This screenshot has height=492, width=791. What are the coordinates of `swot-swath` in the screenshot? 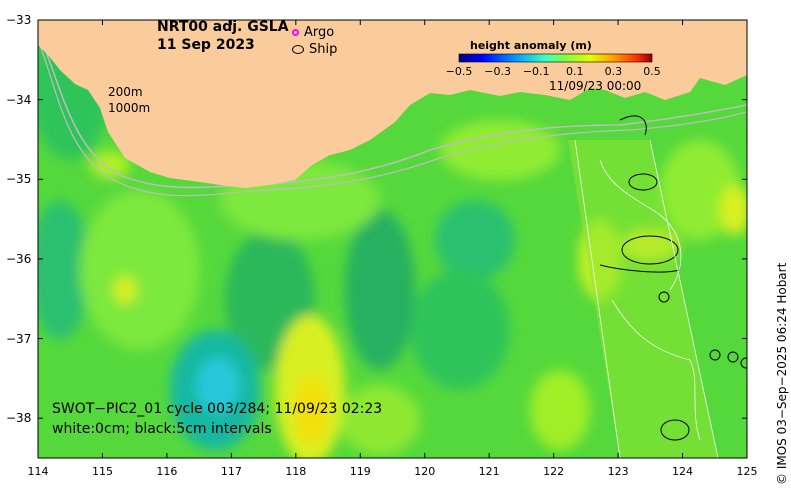 It's located at (643, 299).